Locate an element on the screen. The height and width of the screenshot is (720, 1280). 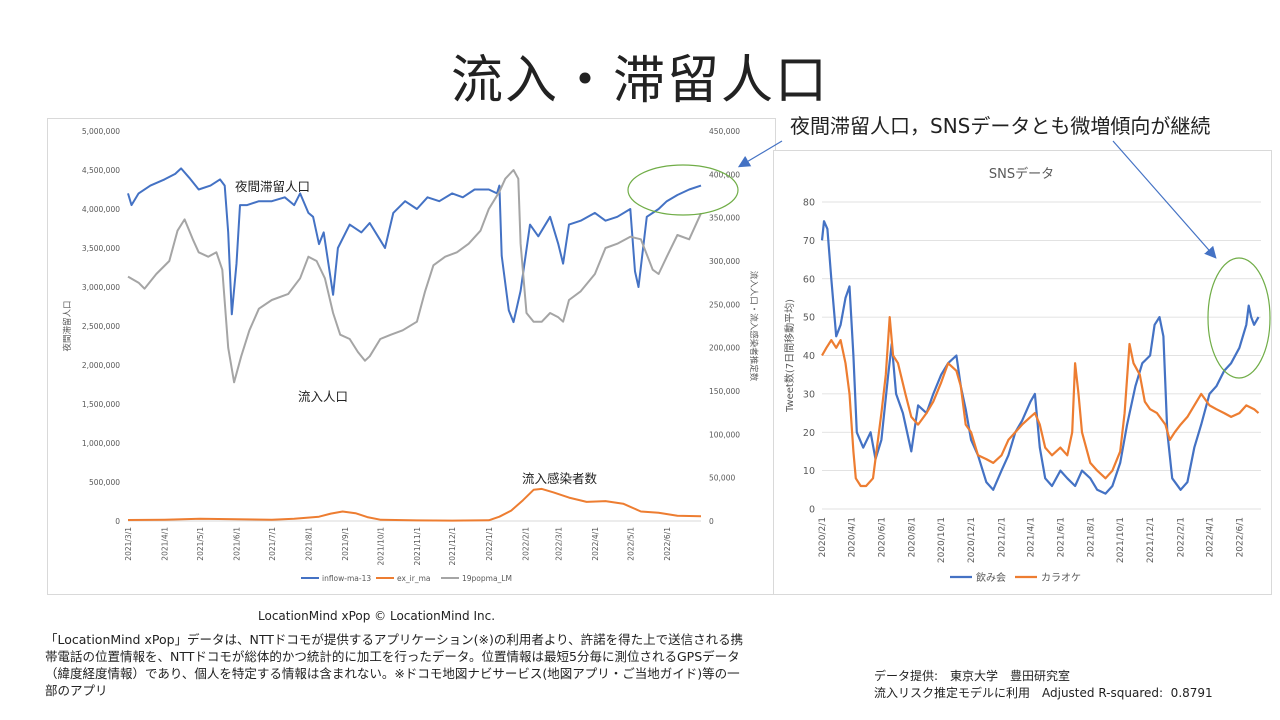
legend-item: 19popma_LM is located at coordinates (476, 578).